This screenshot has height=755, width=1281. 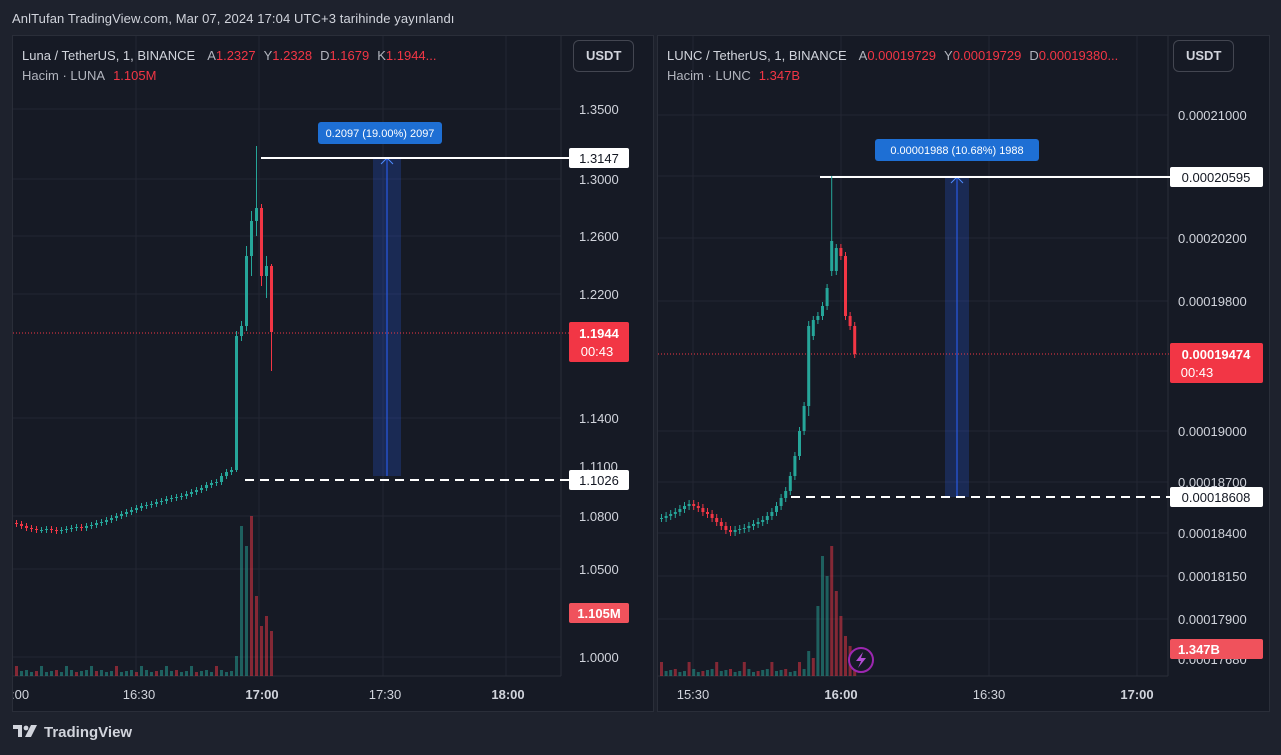 I want to click on price-tick: 0.00019800, so click(x=1212, y=301).